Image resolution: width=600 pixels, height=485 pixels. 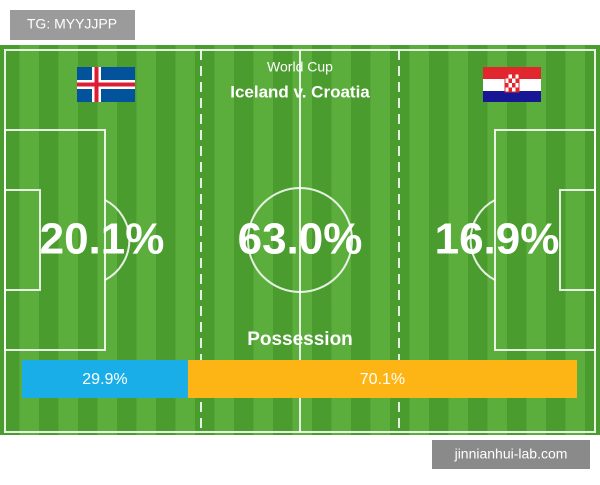 I want to click on possession-title: Possession, so click(x=300, y=339).